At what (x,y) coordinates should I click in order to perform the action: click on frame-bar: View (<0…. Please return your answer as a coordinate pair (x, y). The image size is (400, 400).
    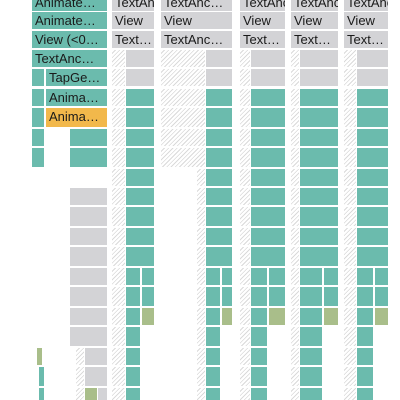
    Looking at the image, I should click on (69, 39).